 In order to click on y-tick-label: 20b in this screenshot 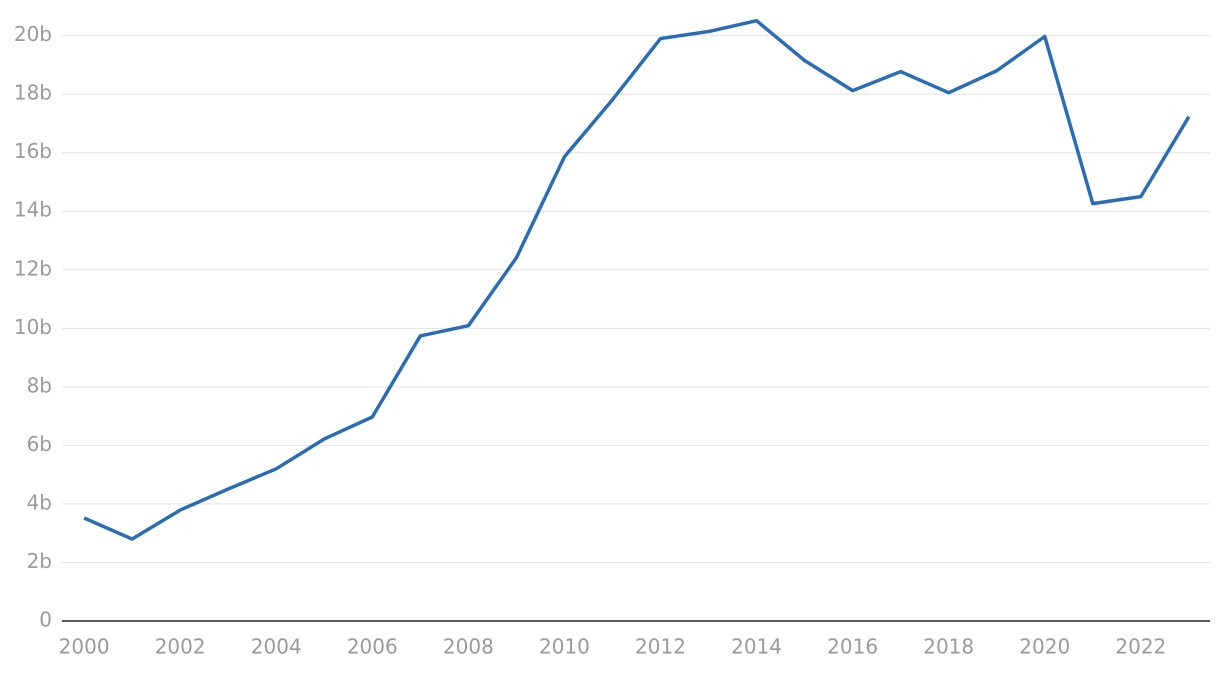, I will do `click(33, 34)`.